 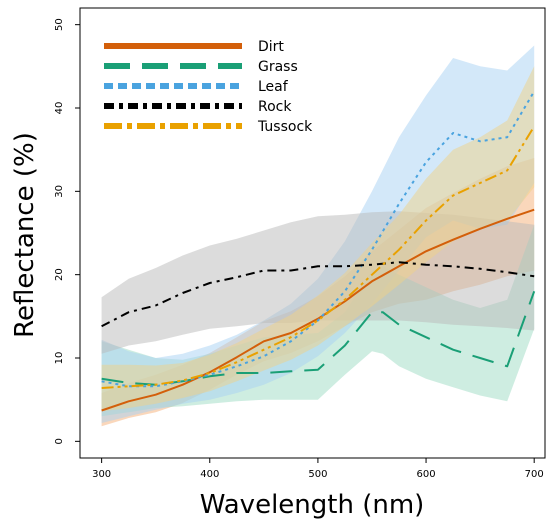 What do you see at coordinates (59, 358) in the screenshot?
I see `y-tick-label: 10` at bounding box center [59, 358].